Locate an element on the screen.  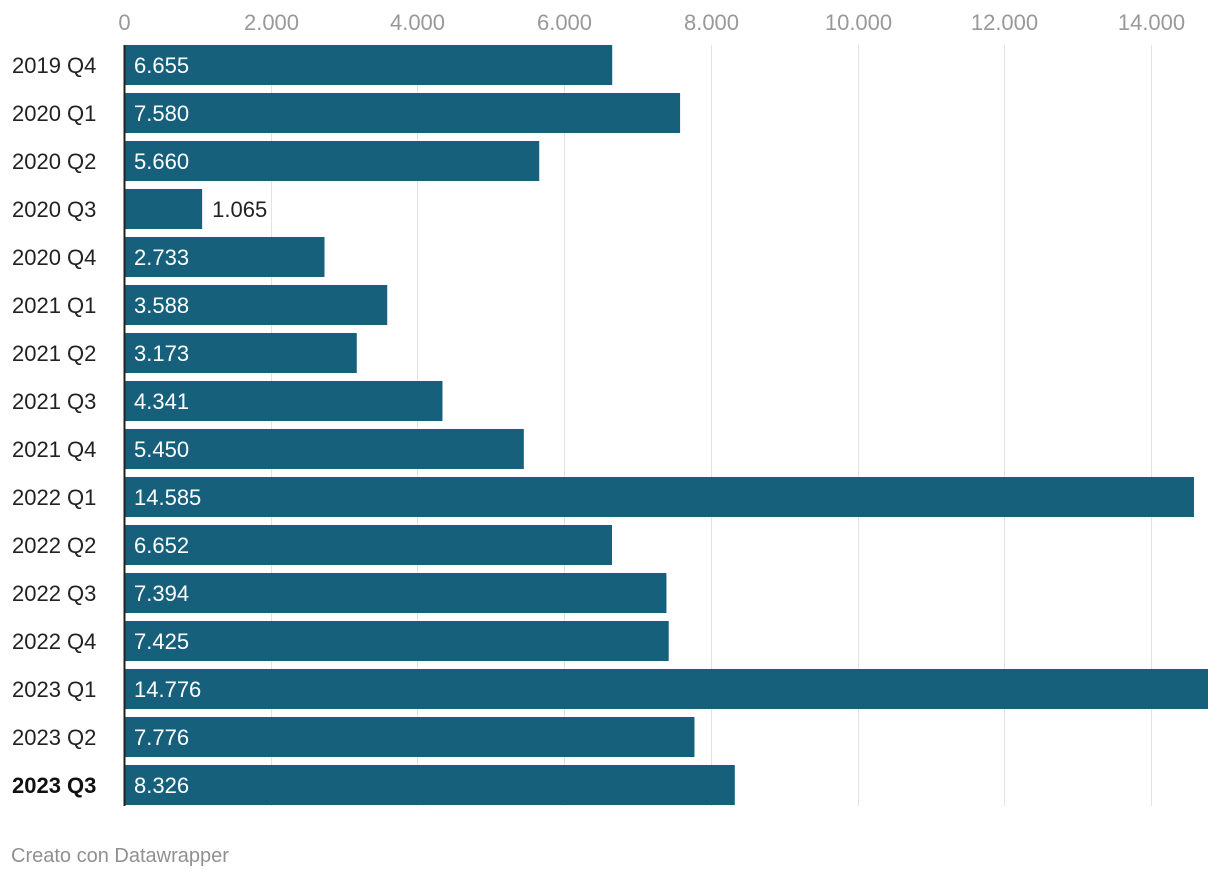
bar-2021-q2 is located at coordinates (240, 353).